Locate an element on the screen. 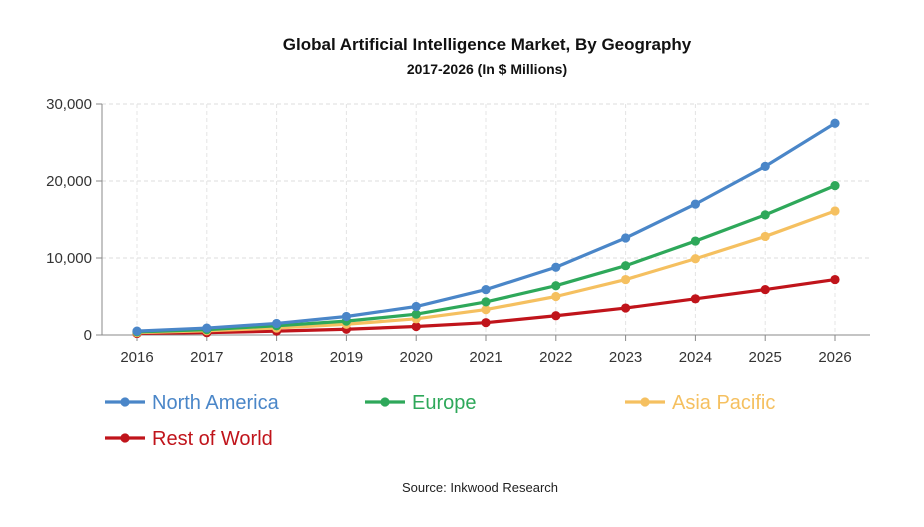 Image resolution: width=924 pixels, height=527 pixels. x-tick-label: 2024 is located at coordinates (695, 357).